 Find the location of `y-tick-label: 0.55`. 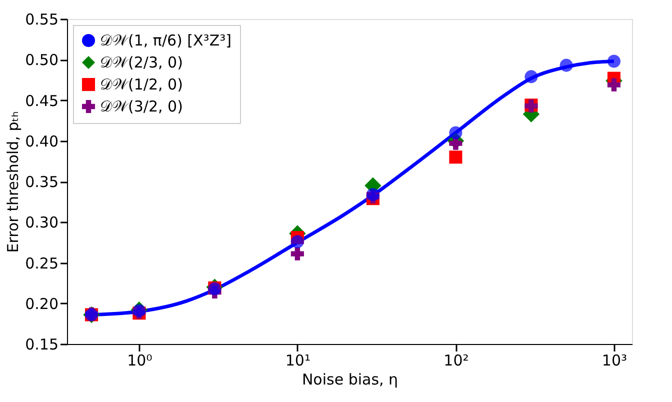

y-tick-label: 0.55 is located at coordinates (41, 19).